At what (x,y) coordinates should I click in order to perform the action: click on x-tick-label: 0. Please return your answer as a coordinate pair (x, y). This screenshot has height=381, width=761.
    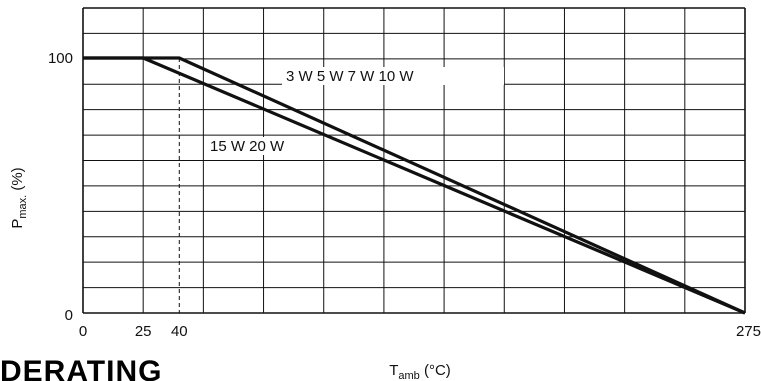
    Looking at the image, I should click on (83, 331).